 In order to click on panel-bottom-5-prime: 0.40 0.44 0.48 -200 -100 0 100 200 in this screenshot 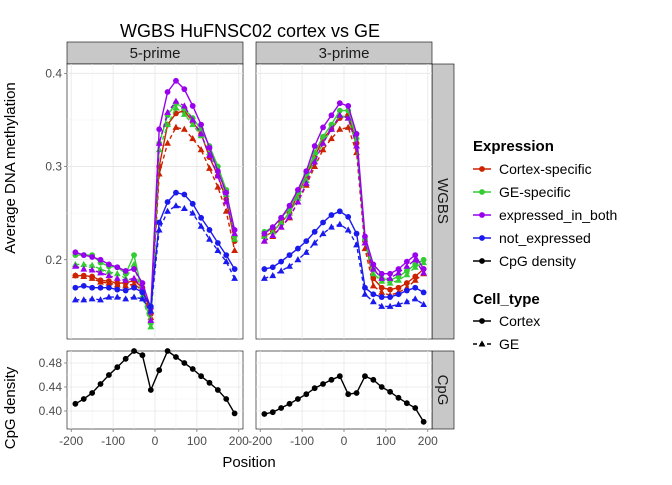, I will do `click(144, 398)`.